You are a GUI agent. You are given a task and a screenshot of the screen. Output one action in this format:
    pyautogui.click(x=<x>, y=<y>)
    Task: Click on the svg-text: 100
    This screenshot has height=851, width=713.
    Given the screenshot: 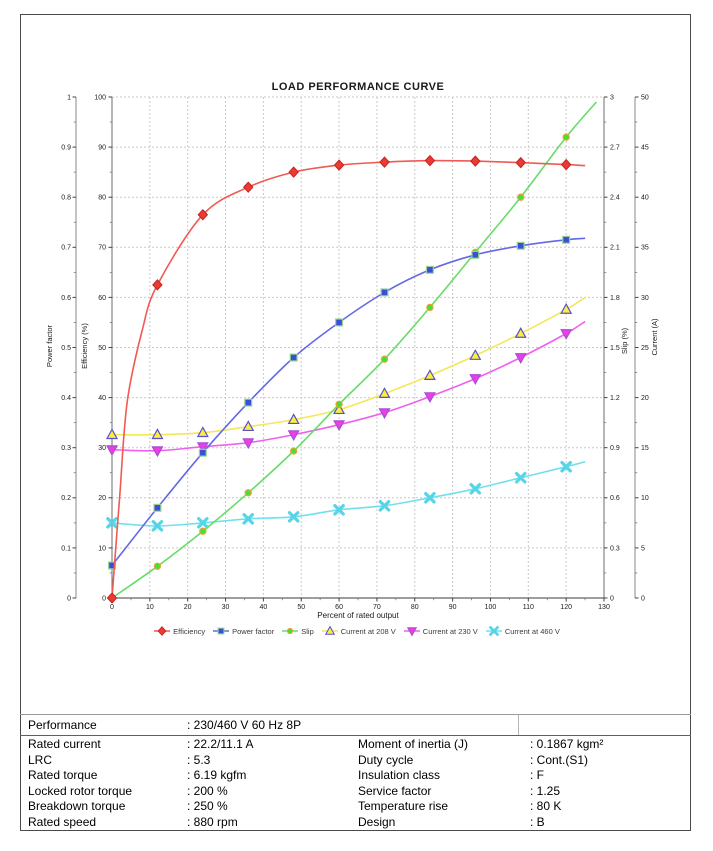 What is the action you would take?
    pyautogui.click(x=100, y=97)
    